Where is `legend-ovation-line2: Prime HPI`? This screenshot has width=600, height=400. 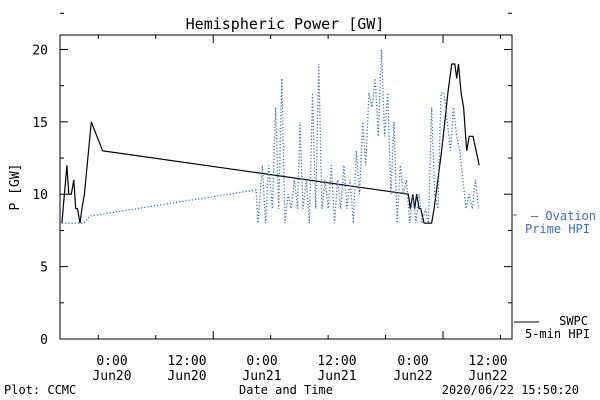
legend-ovation-line2: Prime HPI is located at coordinates (557, 229).